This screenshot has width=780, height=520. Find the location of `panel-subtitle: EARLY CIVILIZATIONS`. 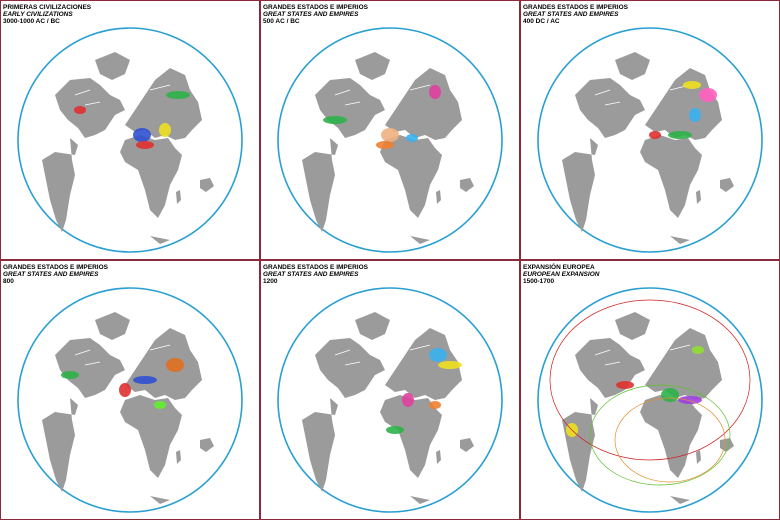

panel-subtitle: EARLY CIVILIZATIONS is located at coordinates (38, 14).